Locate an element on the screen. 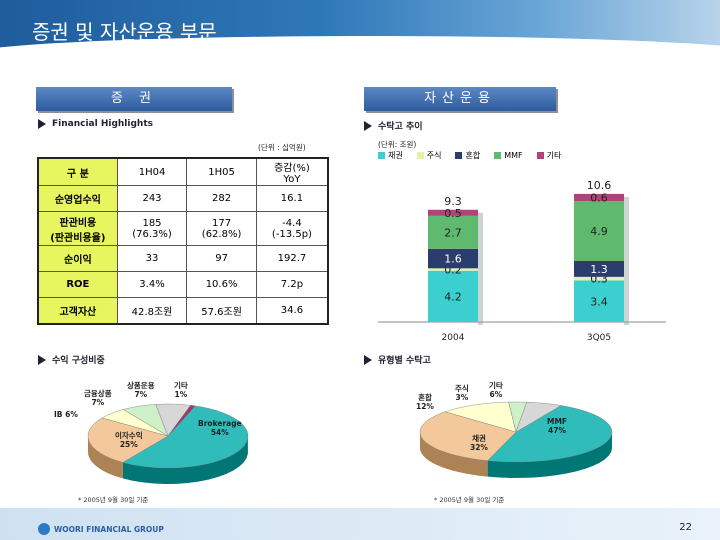 The image size is (720, 540). revenue-mix-heading: 수익 구성비중 is located at coordinates (71, 359).